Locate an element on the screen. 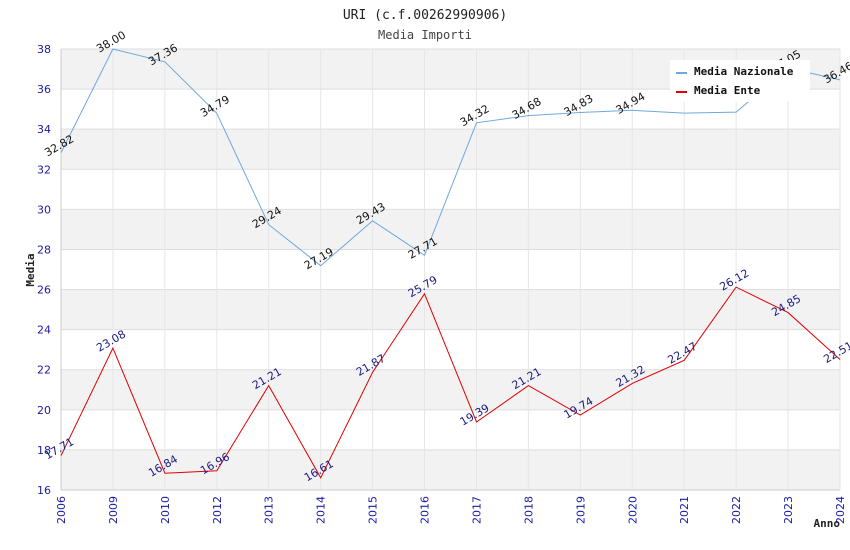 The image size is (850, 550). x-tick-label: 2009 is located at coordinates (113, 510).